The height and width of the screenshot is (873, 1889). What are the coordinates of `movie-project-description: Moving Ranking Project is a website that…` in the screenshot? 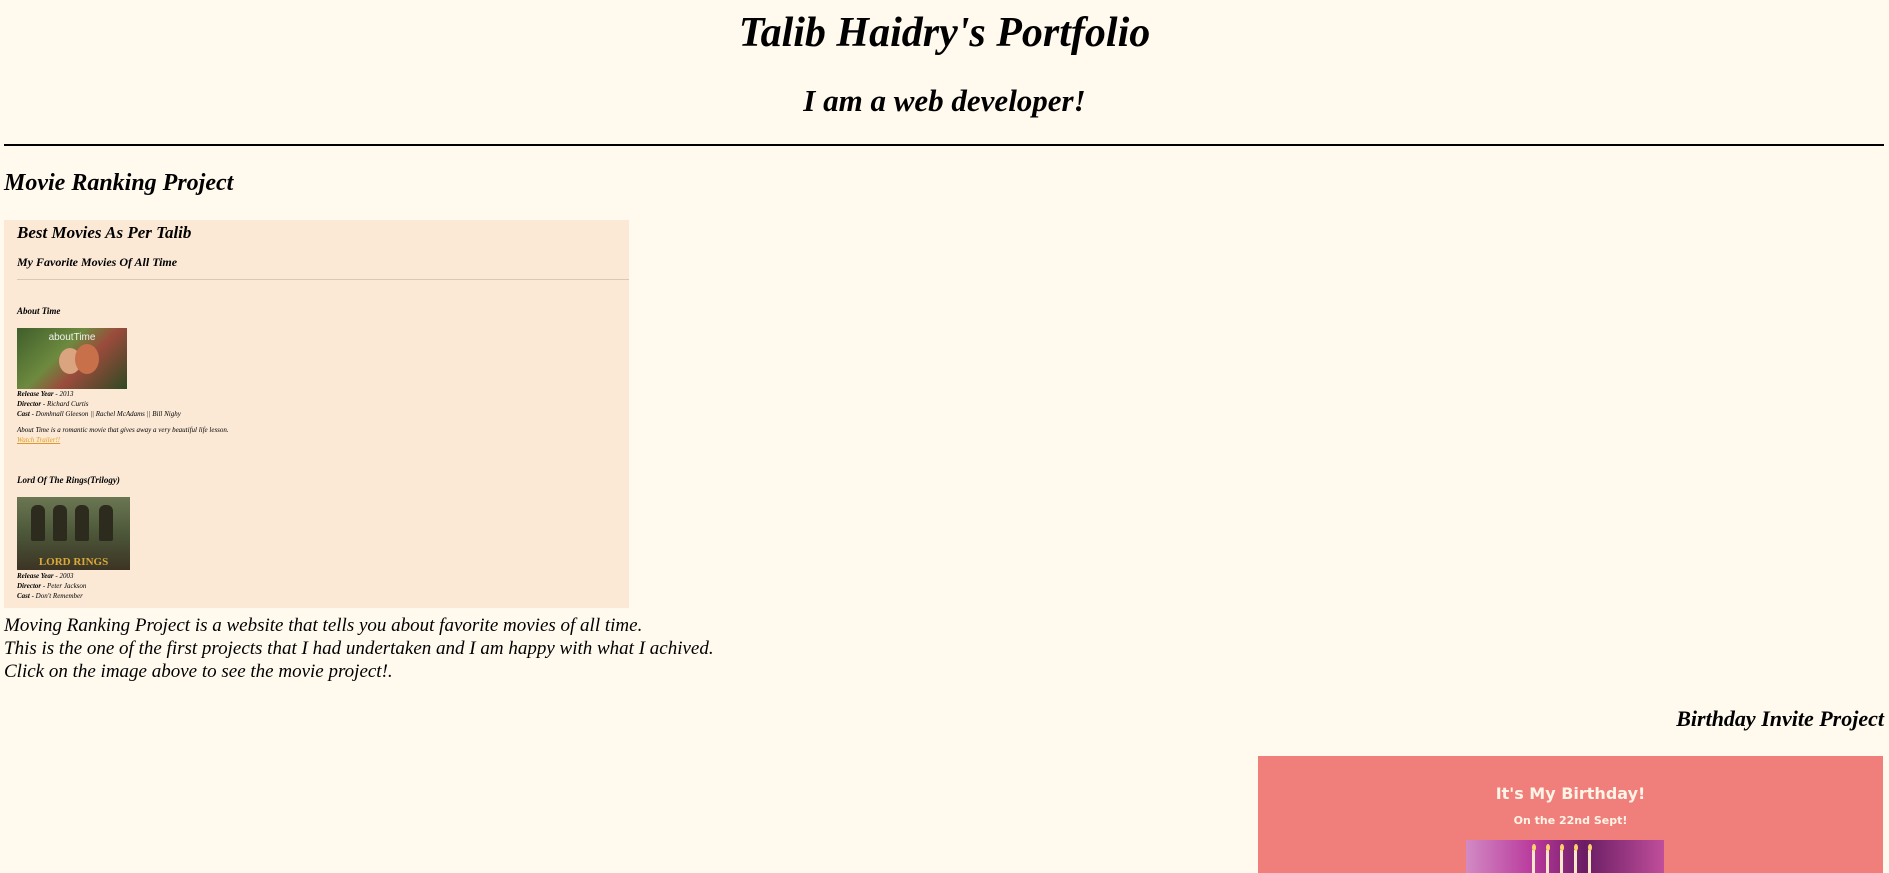 It's located at (359, 648).